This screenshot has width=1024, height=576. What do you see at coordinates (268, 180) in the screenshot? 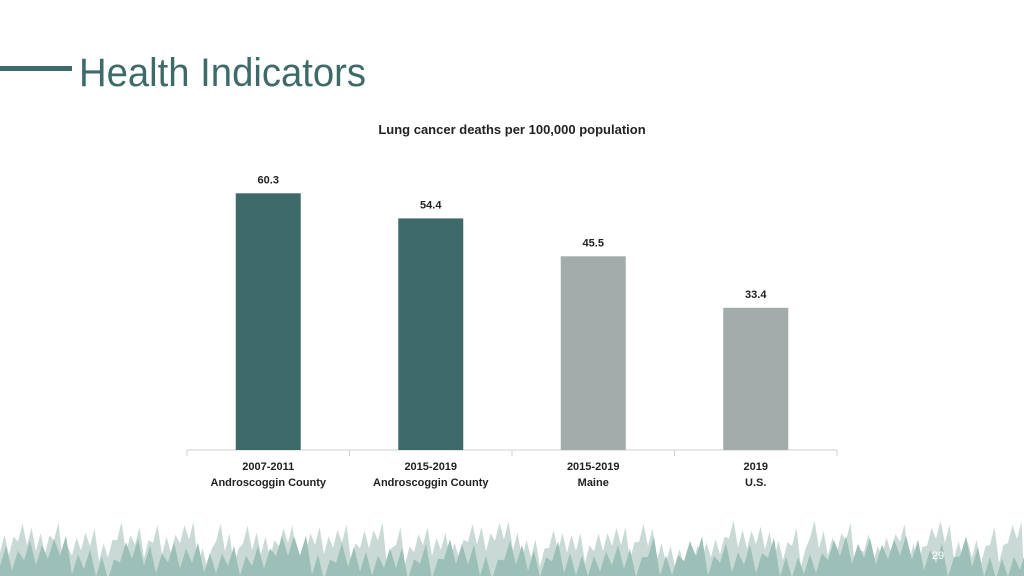
I see `data-label: 60.3` at bounding box center [268, 180].